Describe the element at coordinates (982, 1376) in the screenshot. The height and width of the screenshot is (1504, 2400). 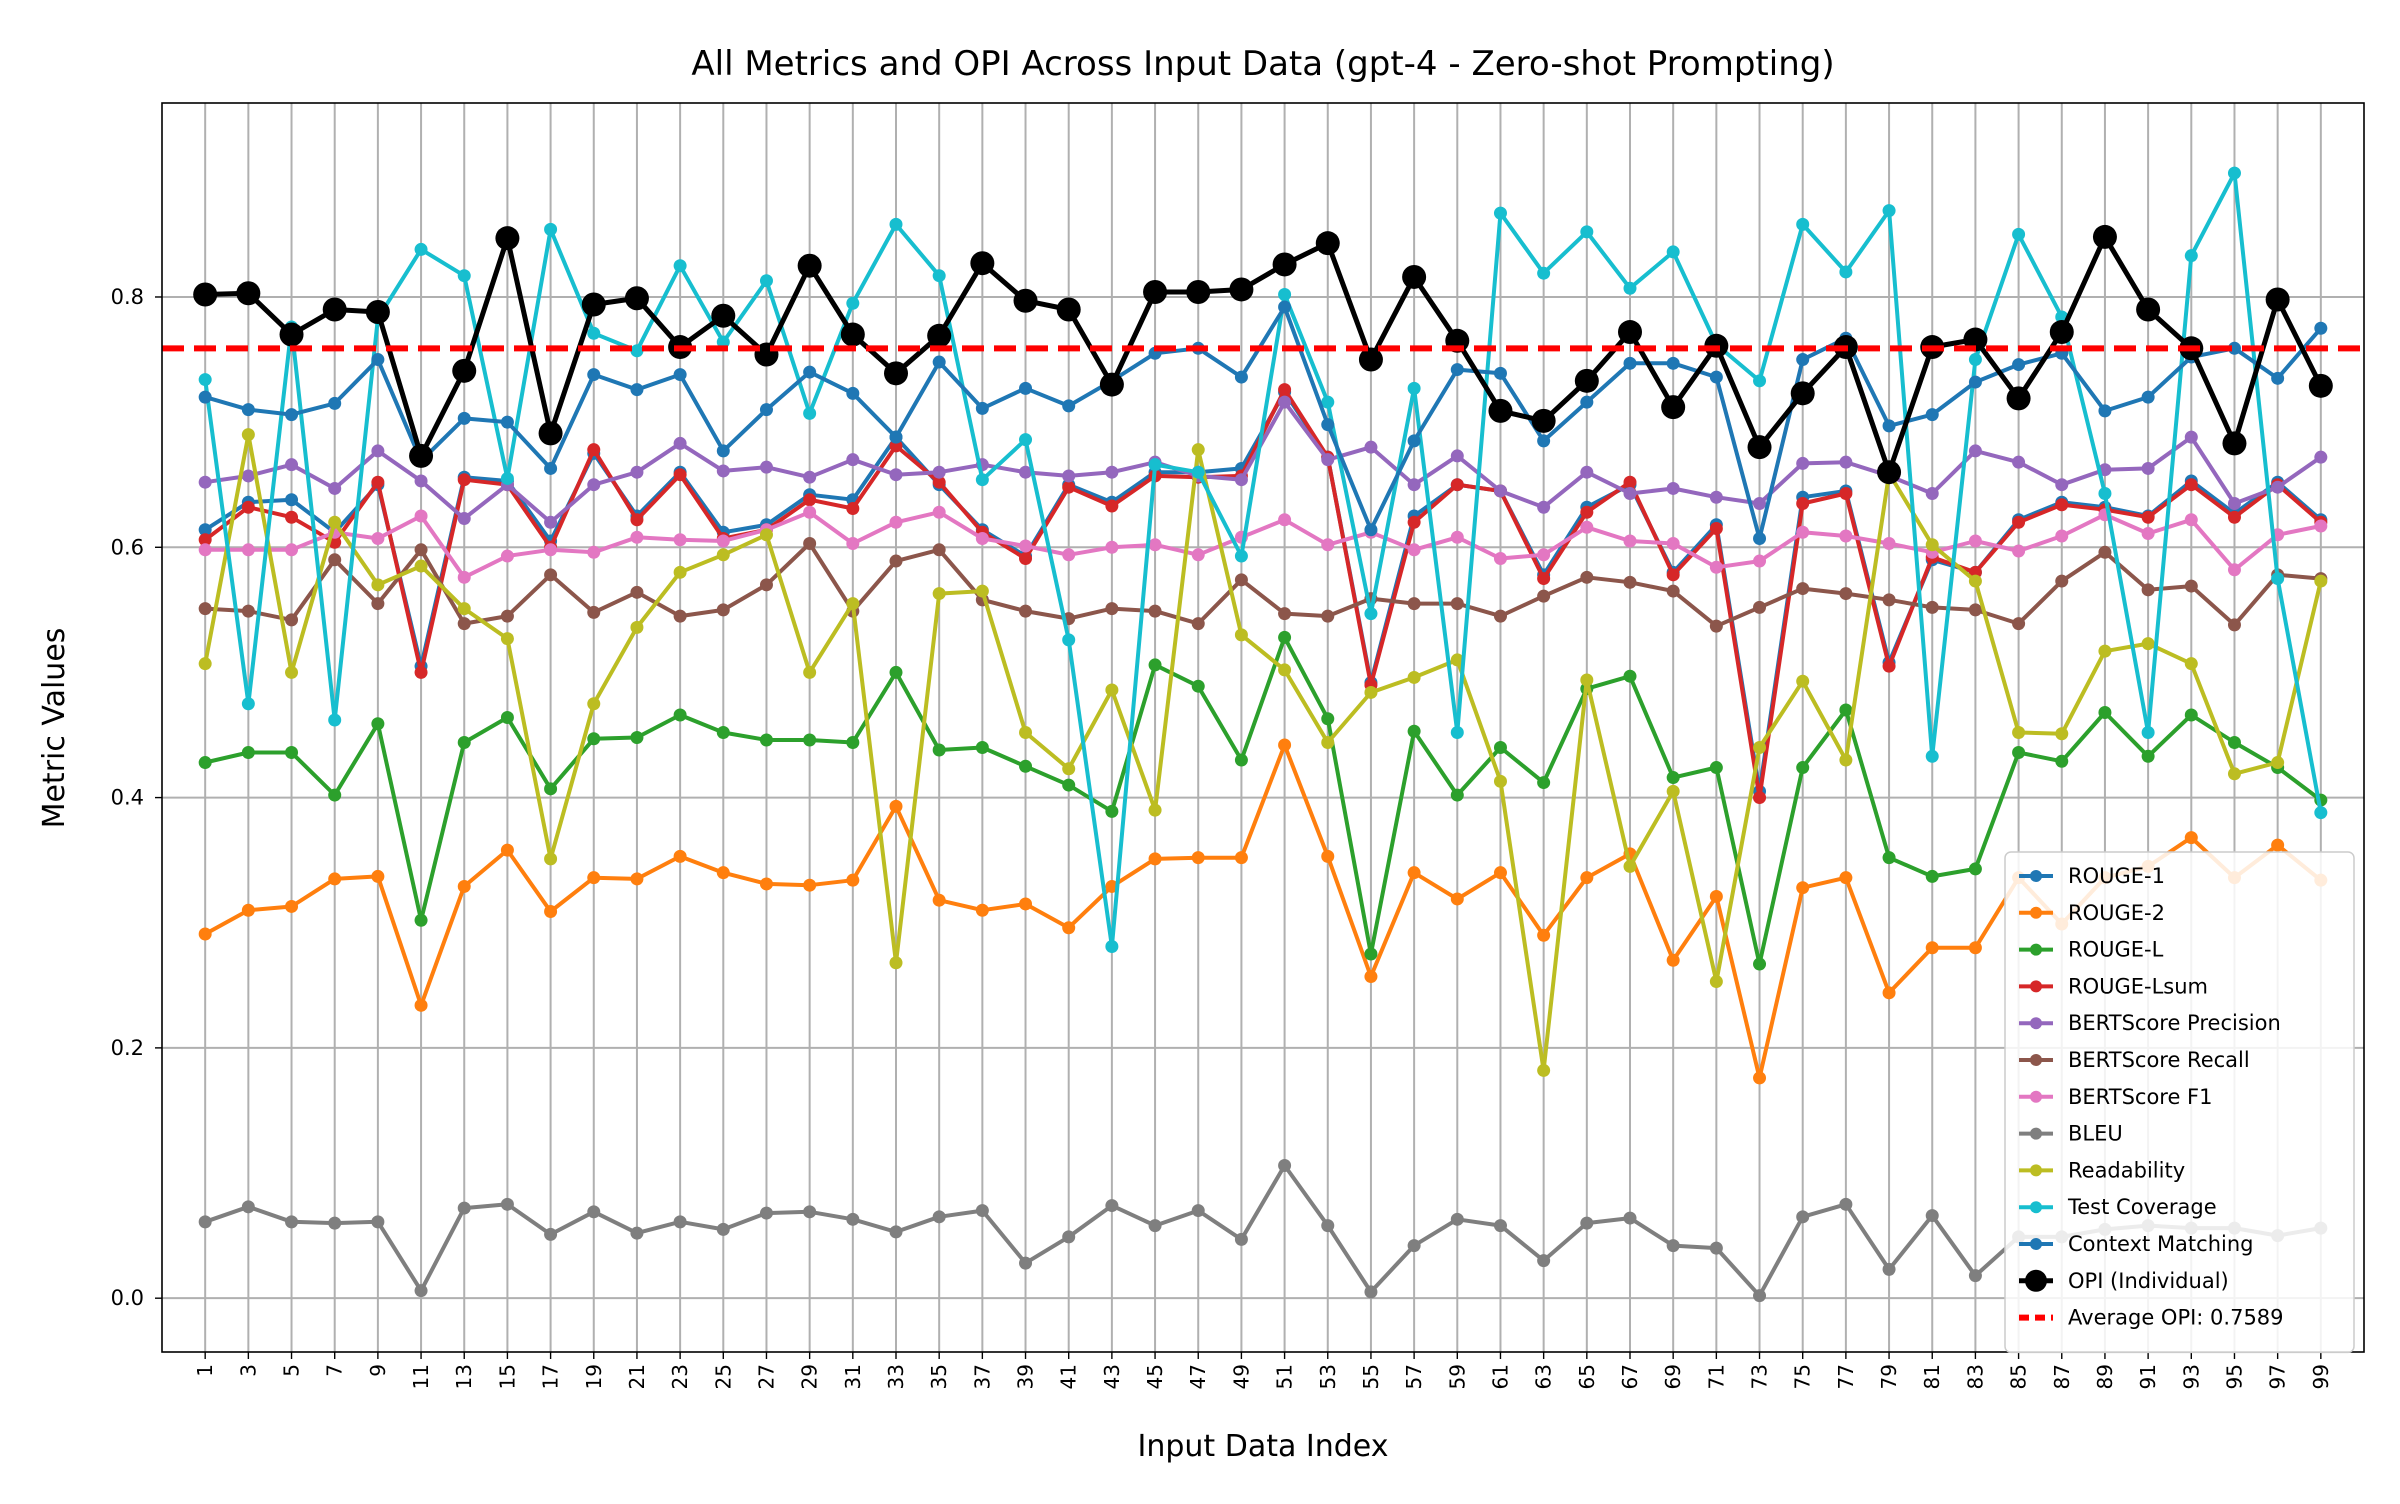
I see `x-tick-label: 37` at that location.